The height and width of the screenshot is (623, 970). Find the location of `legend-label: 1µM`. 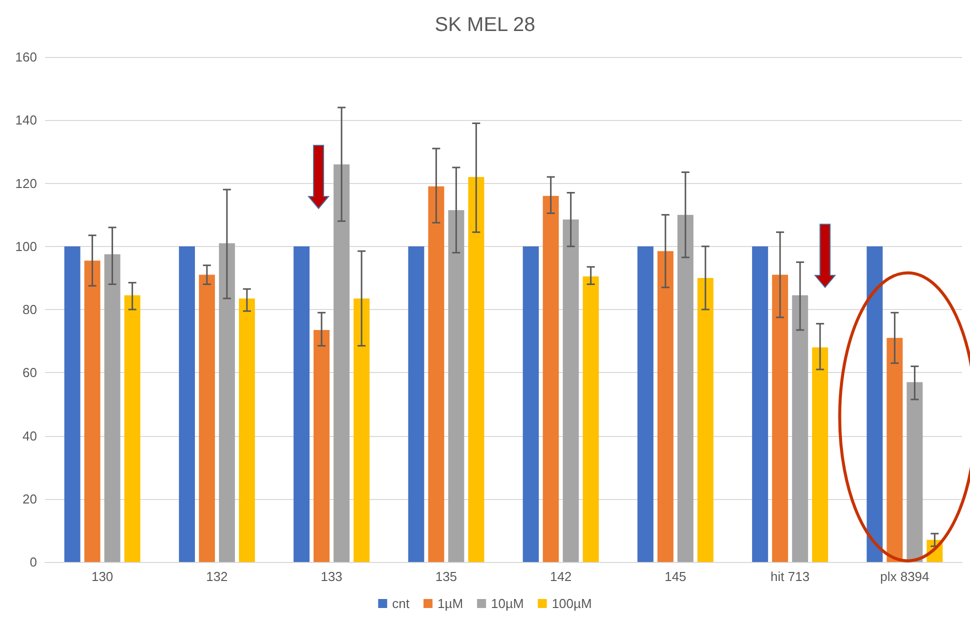

legend-label: 1µM is located at coordinates (451, 603).